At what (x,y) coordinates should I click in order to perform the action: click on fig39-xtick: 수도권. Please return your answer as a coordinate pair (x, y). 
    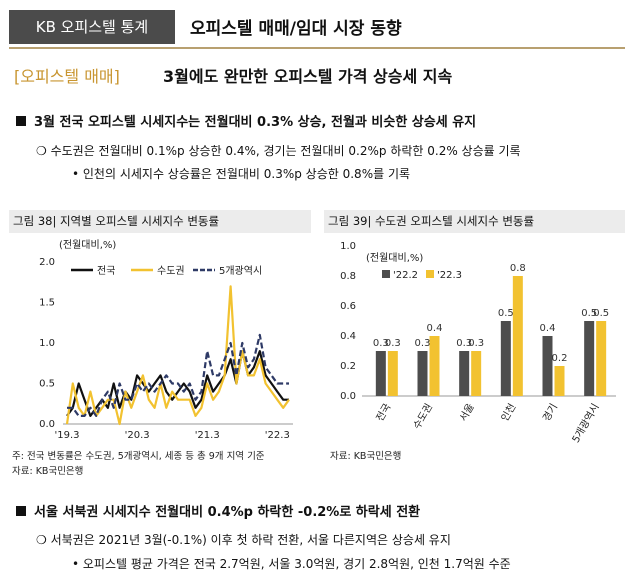
    Looking at the image, I should click on (423, 417).